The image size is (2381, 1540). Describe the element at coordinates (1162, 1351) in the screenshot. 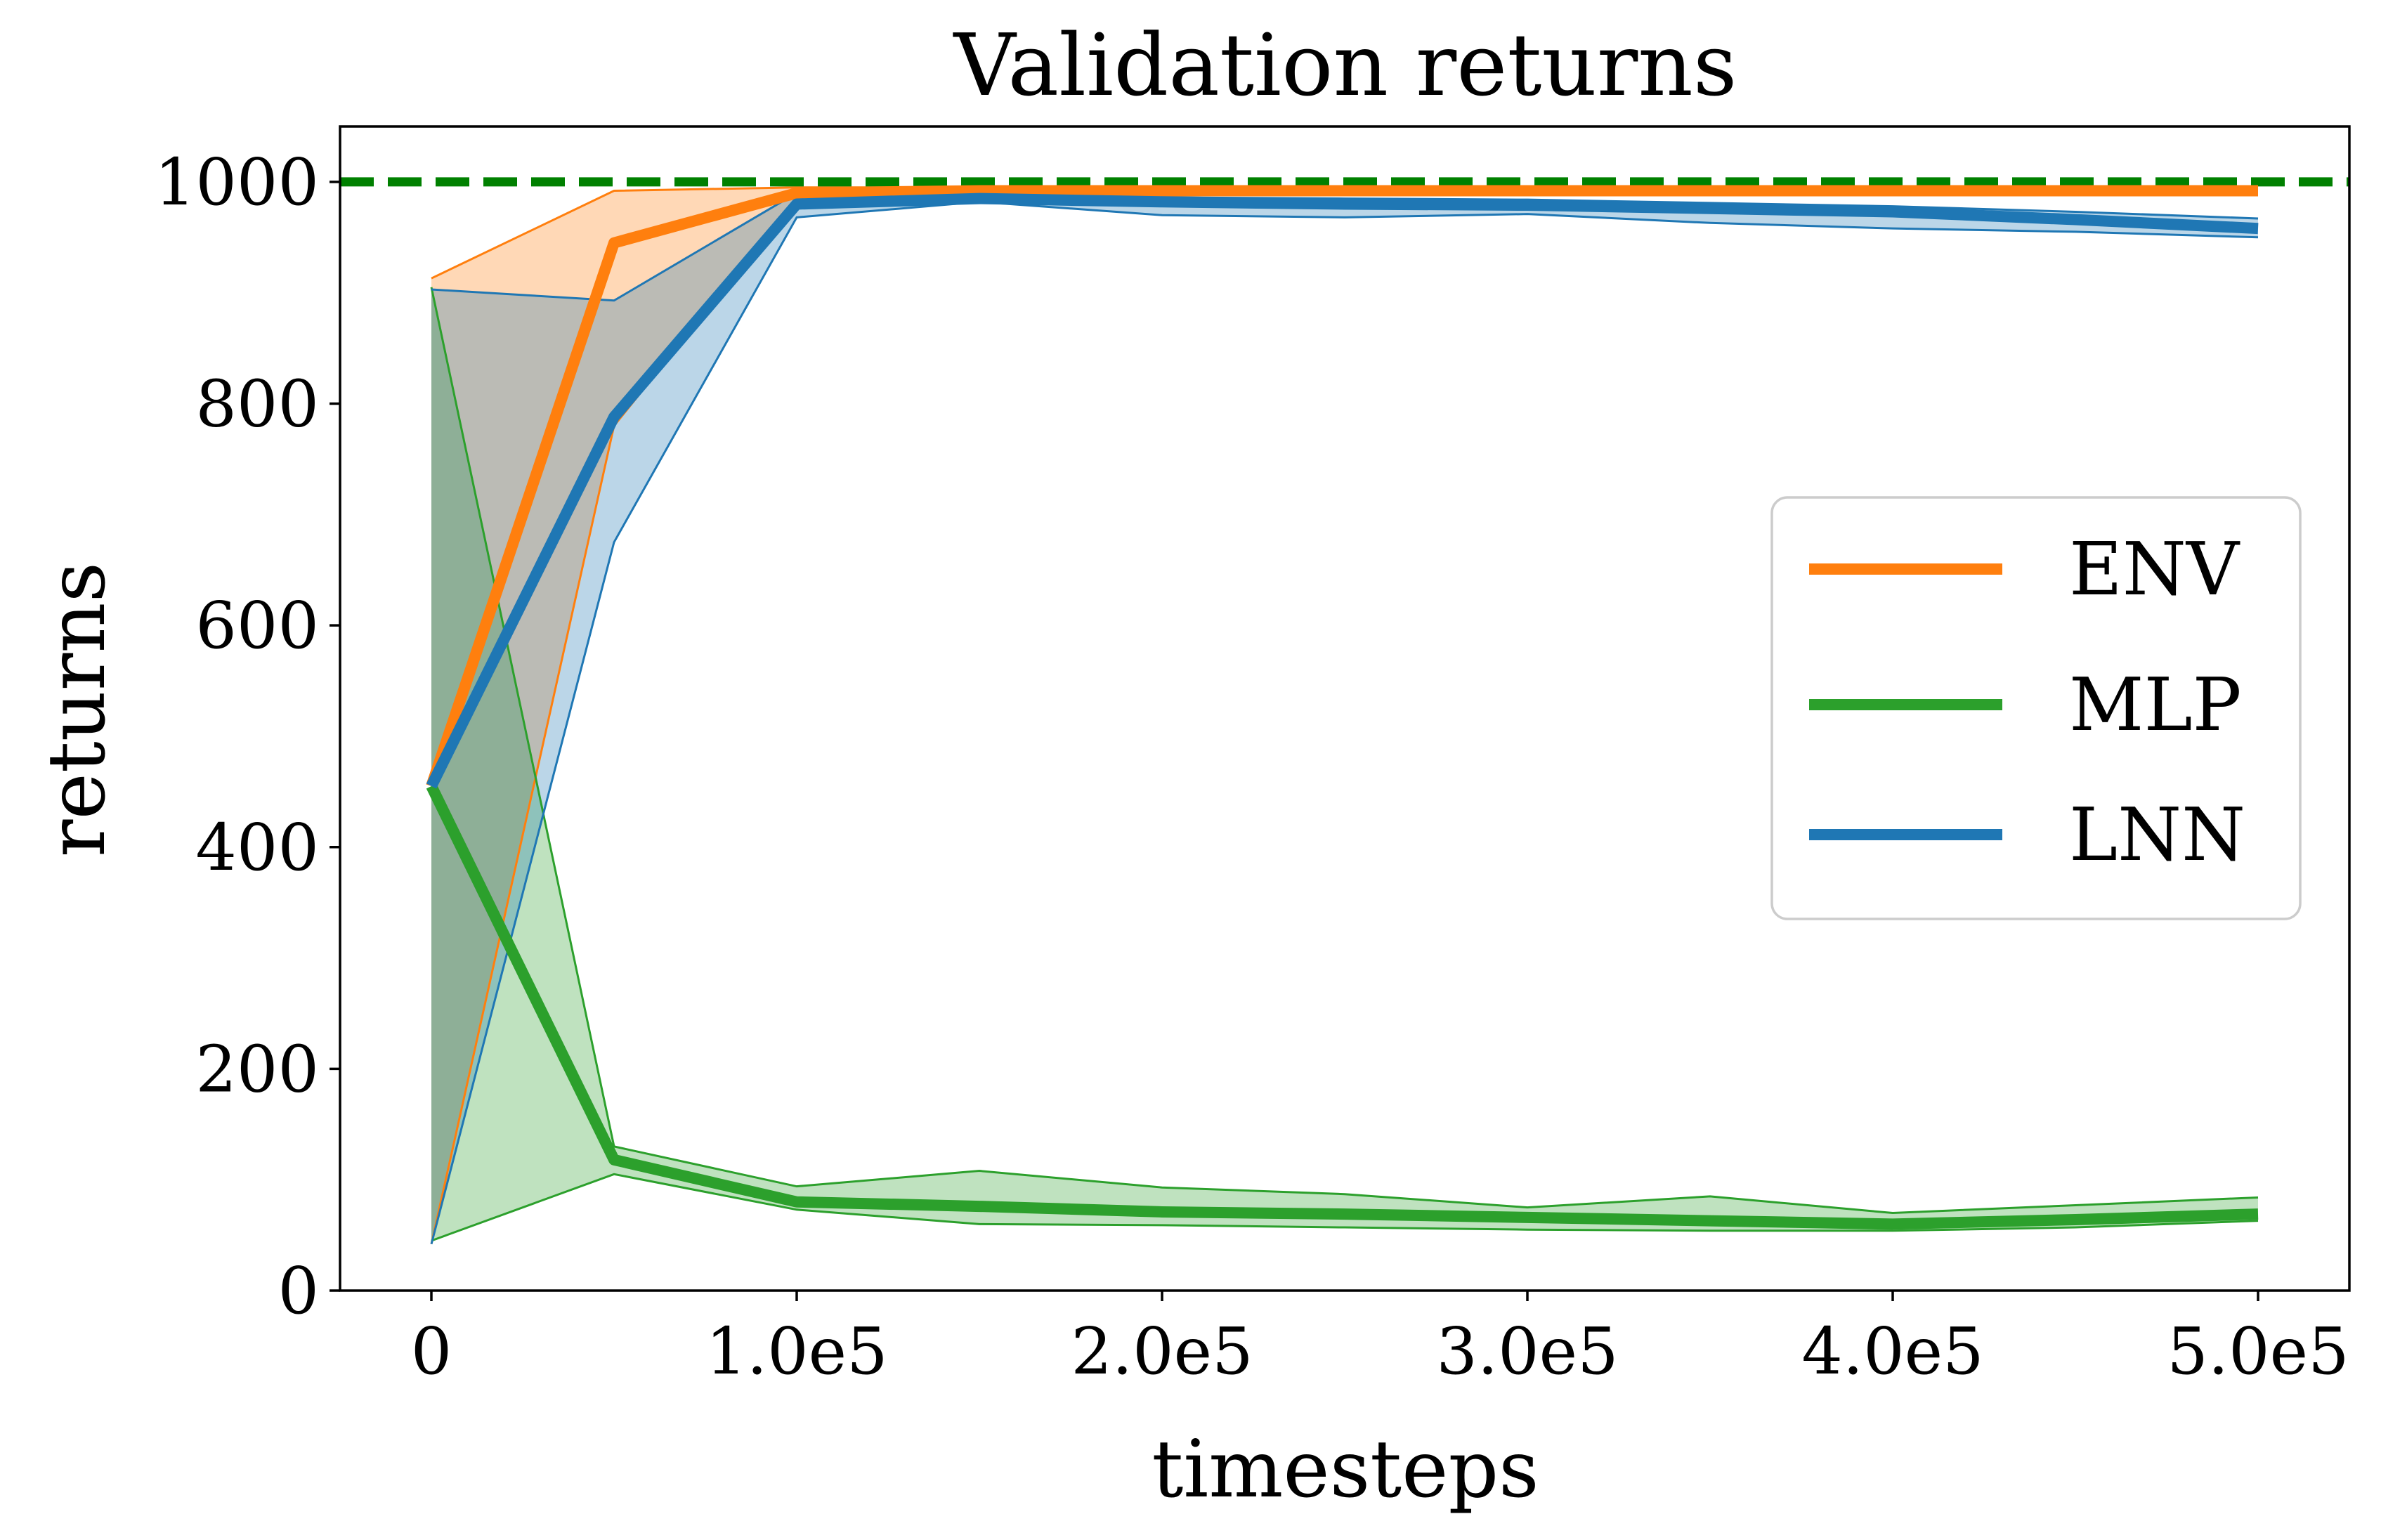

I see `x-tick-label: 2.0e5` at that location.